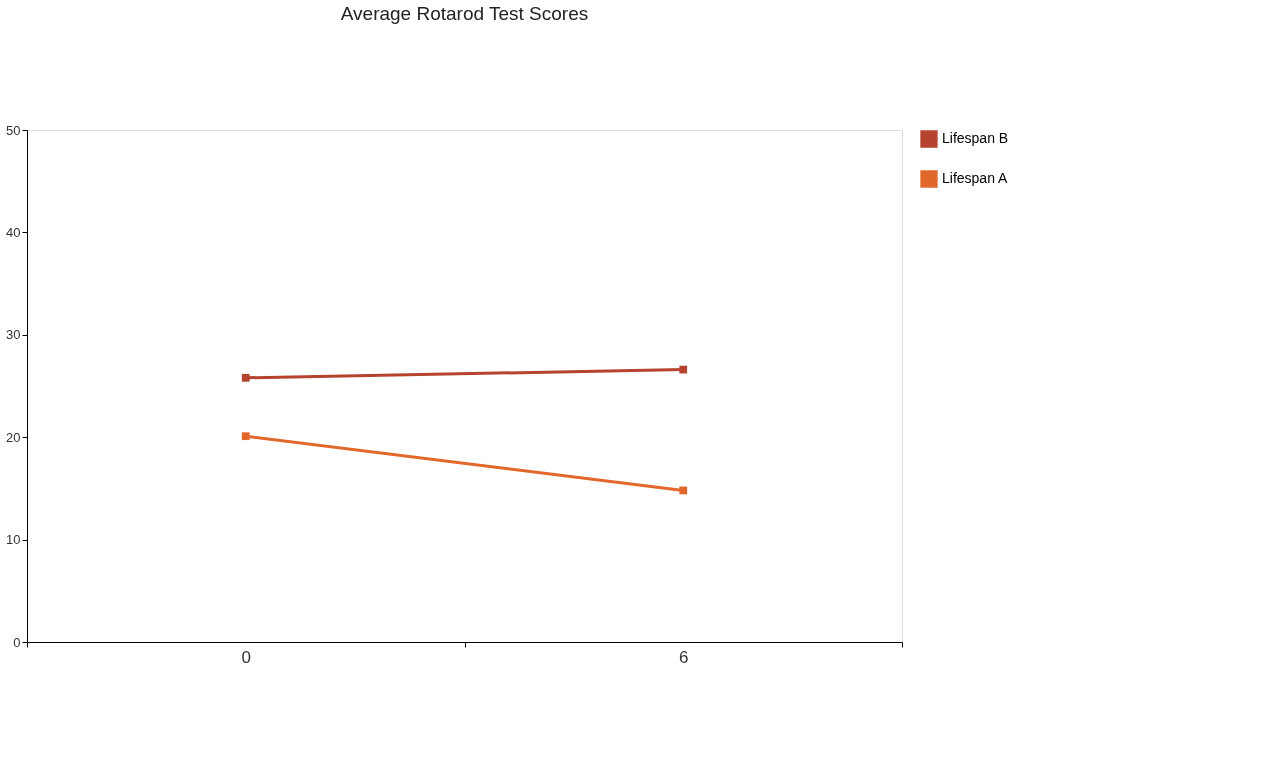 Image resolution: width=1286 pixels, height=762 pixels. Describe the element at coordinates (17, 642) in the screenshot. I see `y-tick-label: 0` at that location.